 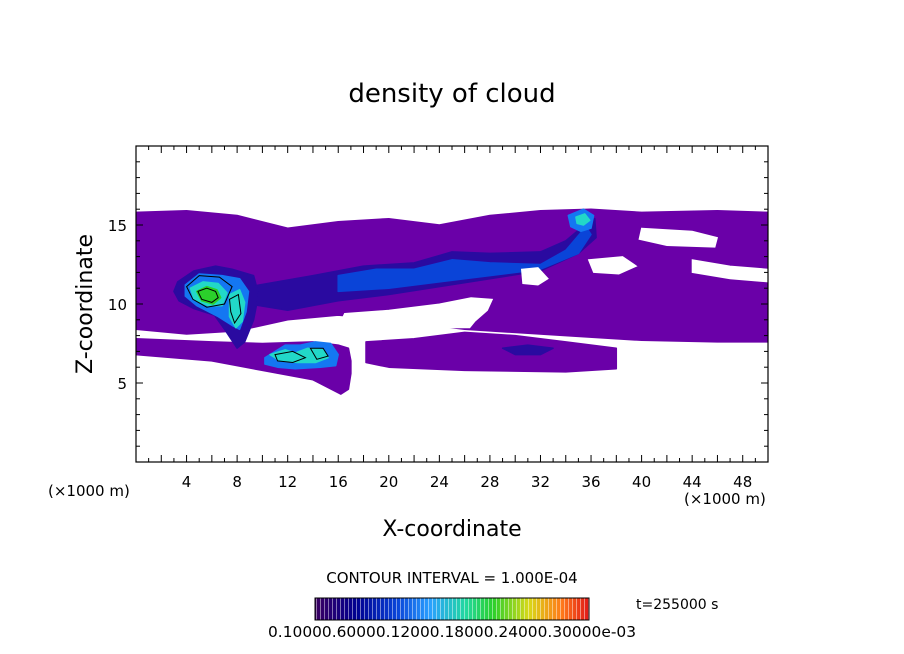 What do you see at coordinates (678, 237) in the screenshot?
I see `gap-upper-right-gap` at bounding box center [678, 237].